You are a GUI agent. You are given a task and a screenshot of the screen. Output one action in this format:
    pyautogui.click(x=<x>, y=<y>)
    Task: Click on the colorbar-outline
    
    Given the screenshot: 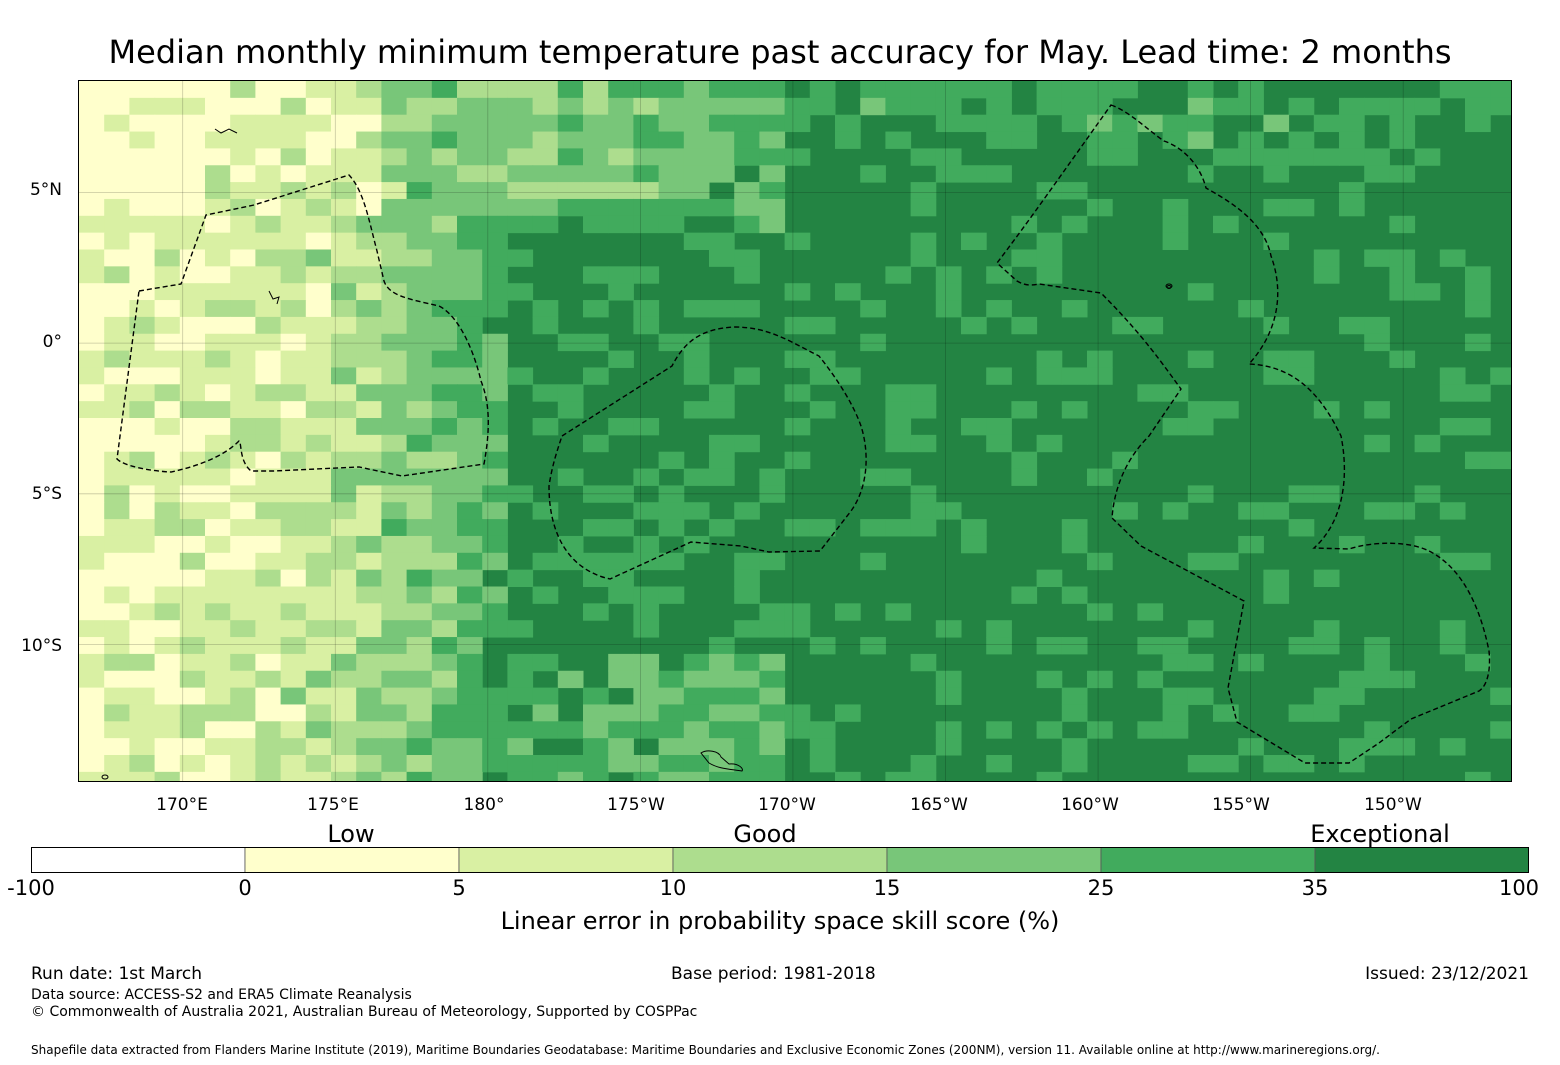 What is the action you would take?
    pyautogui.click(x=780, y=860)
    